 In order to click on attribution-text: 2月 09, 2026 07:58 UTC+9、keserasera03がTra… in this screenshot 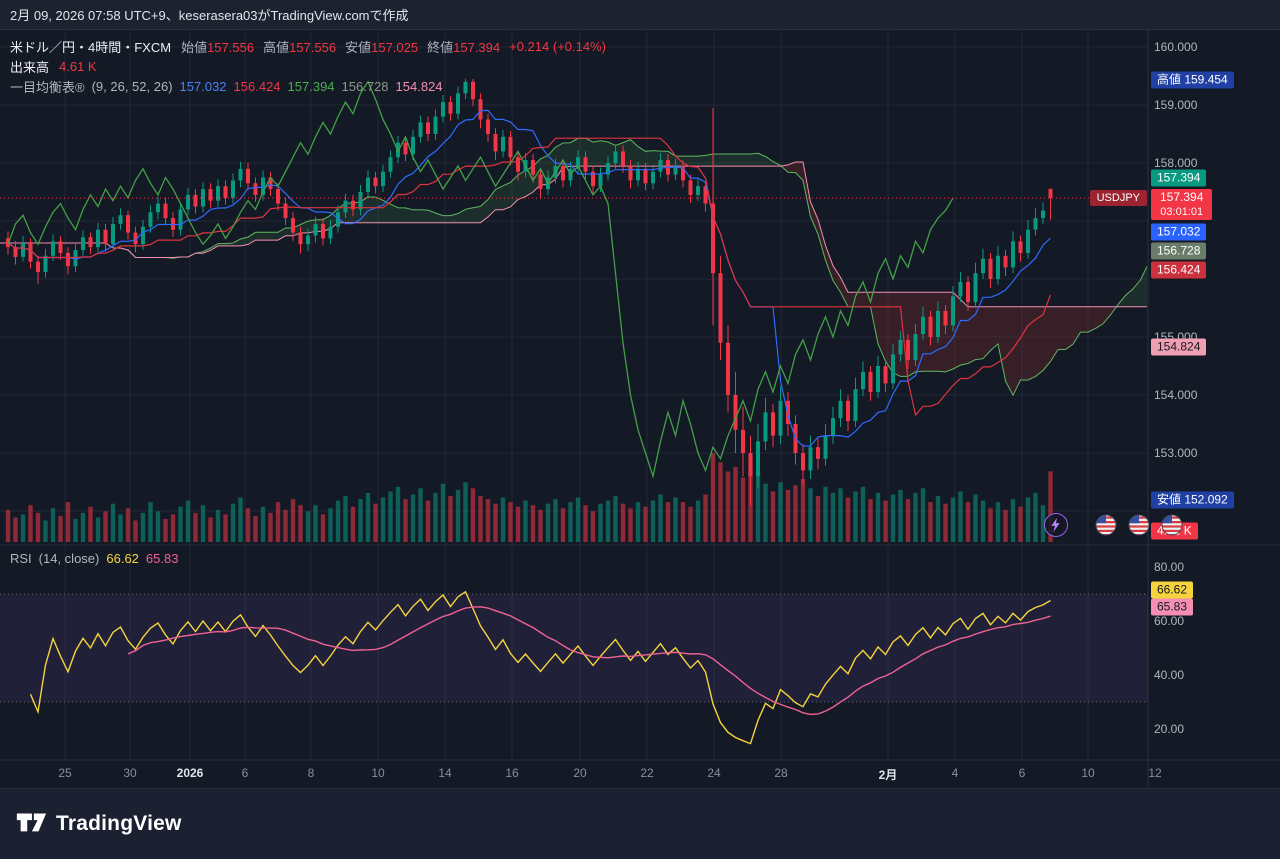, I will do `click(209, 15)`.